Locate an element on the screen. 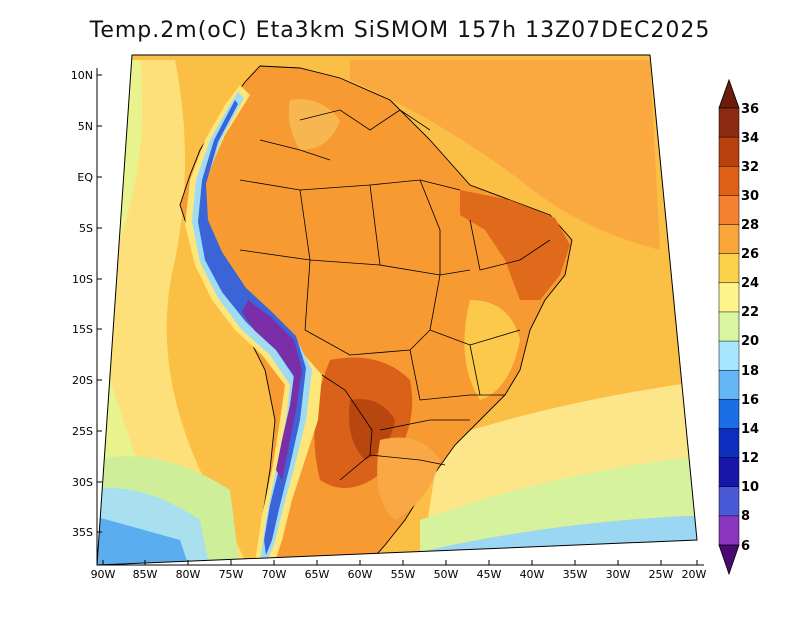 The width and height of the screenshot is (800, 618). south-brazil-warm is located at coordinates (408, 478).